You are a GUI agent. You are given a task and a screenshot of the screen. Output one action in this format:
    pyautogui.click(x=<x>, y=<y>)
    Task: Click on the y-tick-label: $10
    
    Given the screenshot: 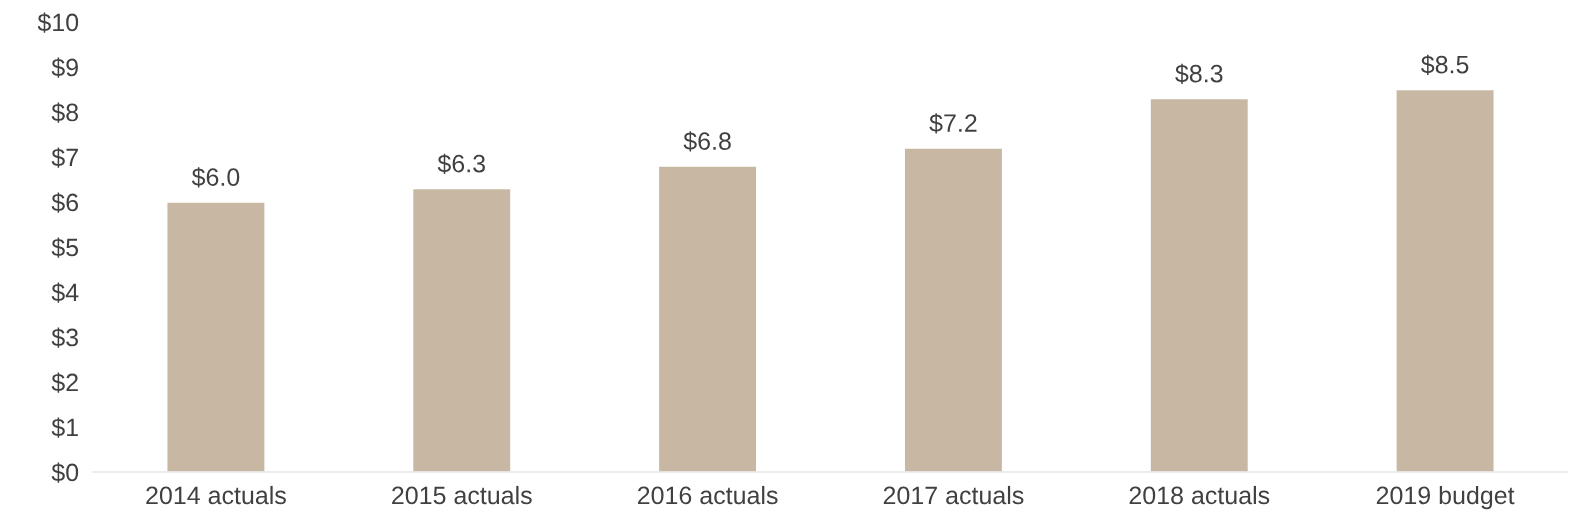 What is the action you would take?
    pyautogui.click(x=58, y=22)
    